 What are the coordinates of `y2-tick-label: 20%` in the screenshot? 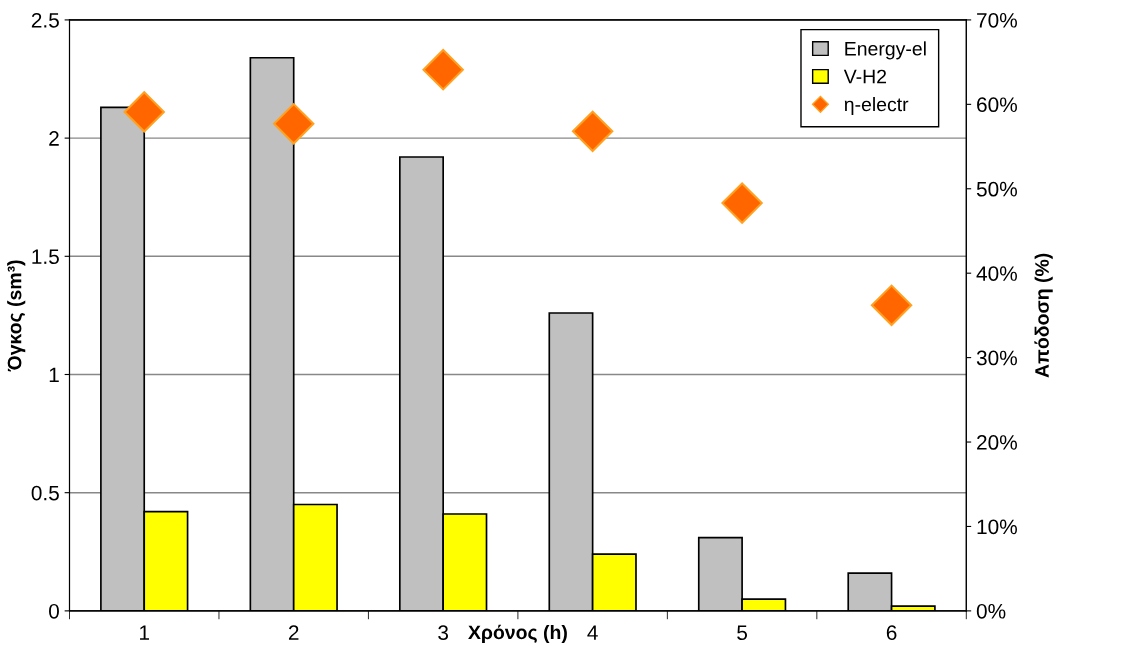 It's located at (997, 442).